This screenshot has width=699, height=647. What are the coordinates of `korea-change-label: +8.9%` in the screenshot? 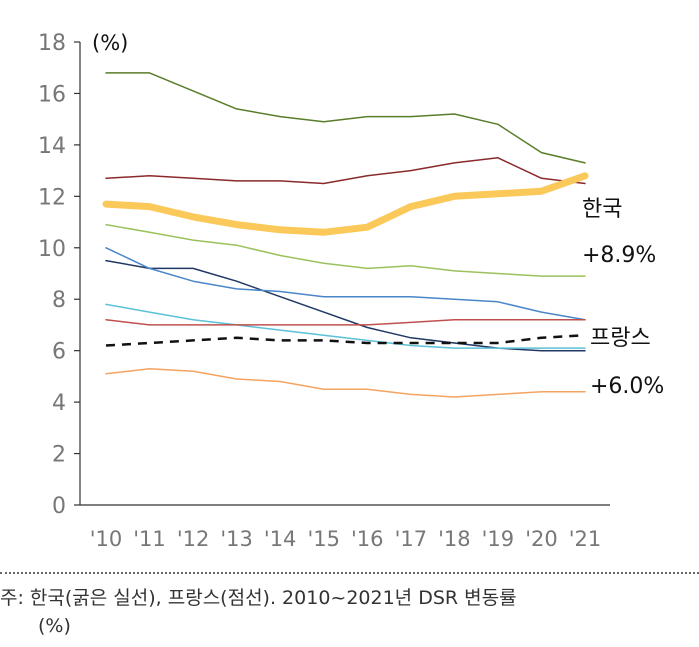 It's located at (619, 255).